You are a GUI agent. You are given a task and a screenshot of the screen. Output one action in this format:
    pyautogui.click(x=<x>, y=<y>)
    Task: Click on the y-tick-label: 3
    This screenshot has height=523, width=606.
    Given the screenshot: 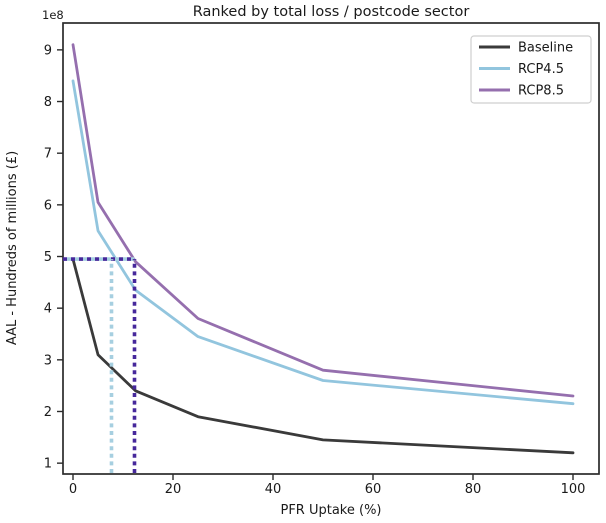 What is the action you would take?
    pyautogui.click(x=48, y=360)
    